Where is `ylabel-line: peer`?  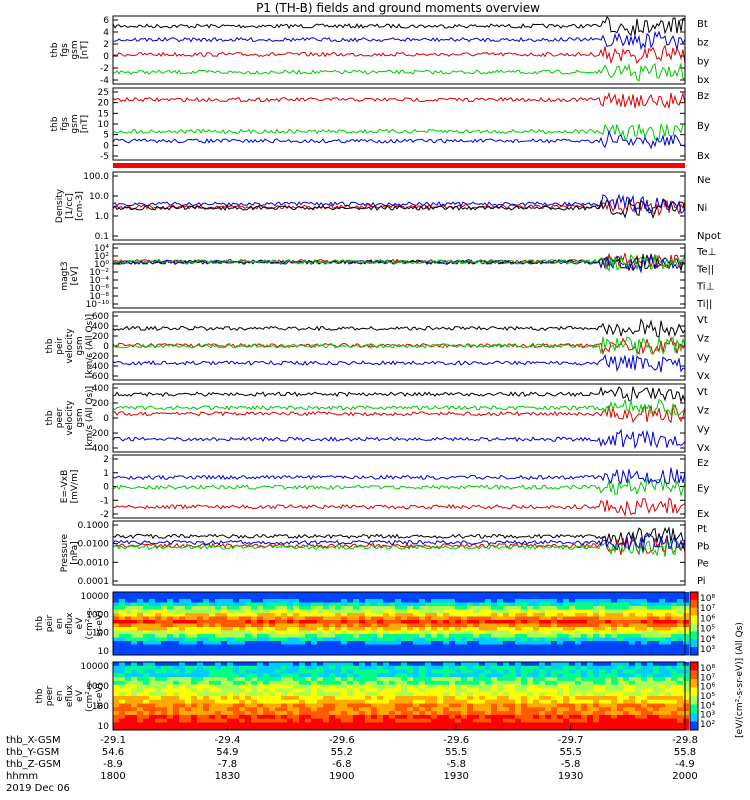
ylabel-line: peer is located at coordinates (50, 695).